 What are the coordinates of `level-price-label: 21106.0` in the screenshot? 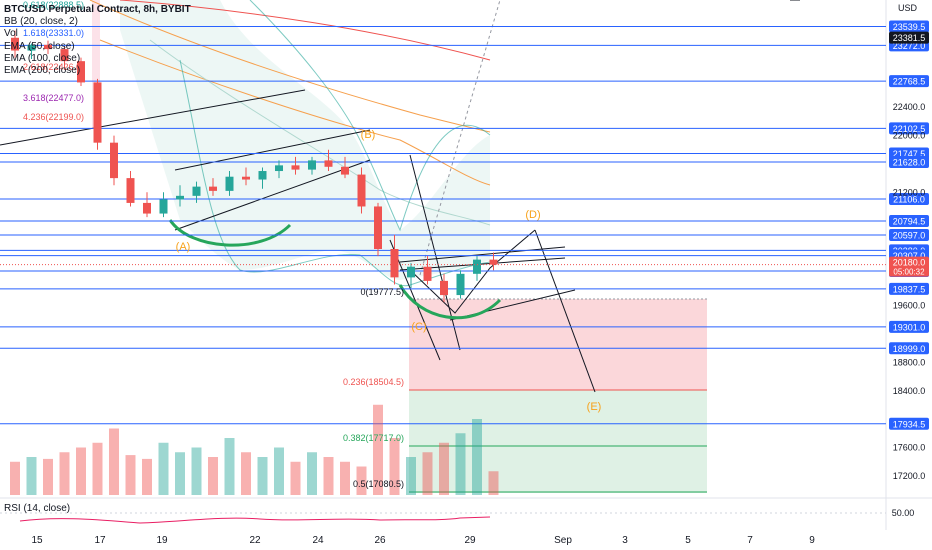 It's located at (909, 199).